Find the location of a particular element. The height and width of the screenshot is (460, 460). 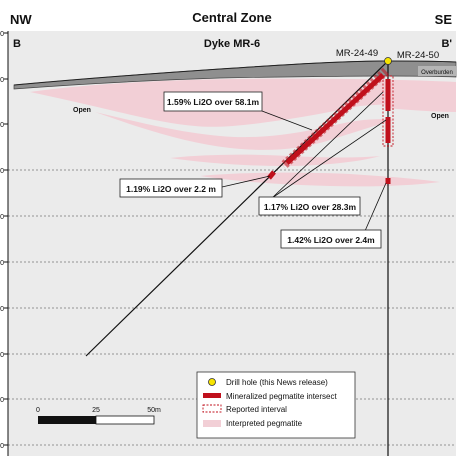

section-end-label: B' is located at coordinates (446, 44).